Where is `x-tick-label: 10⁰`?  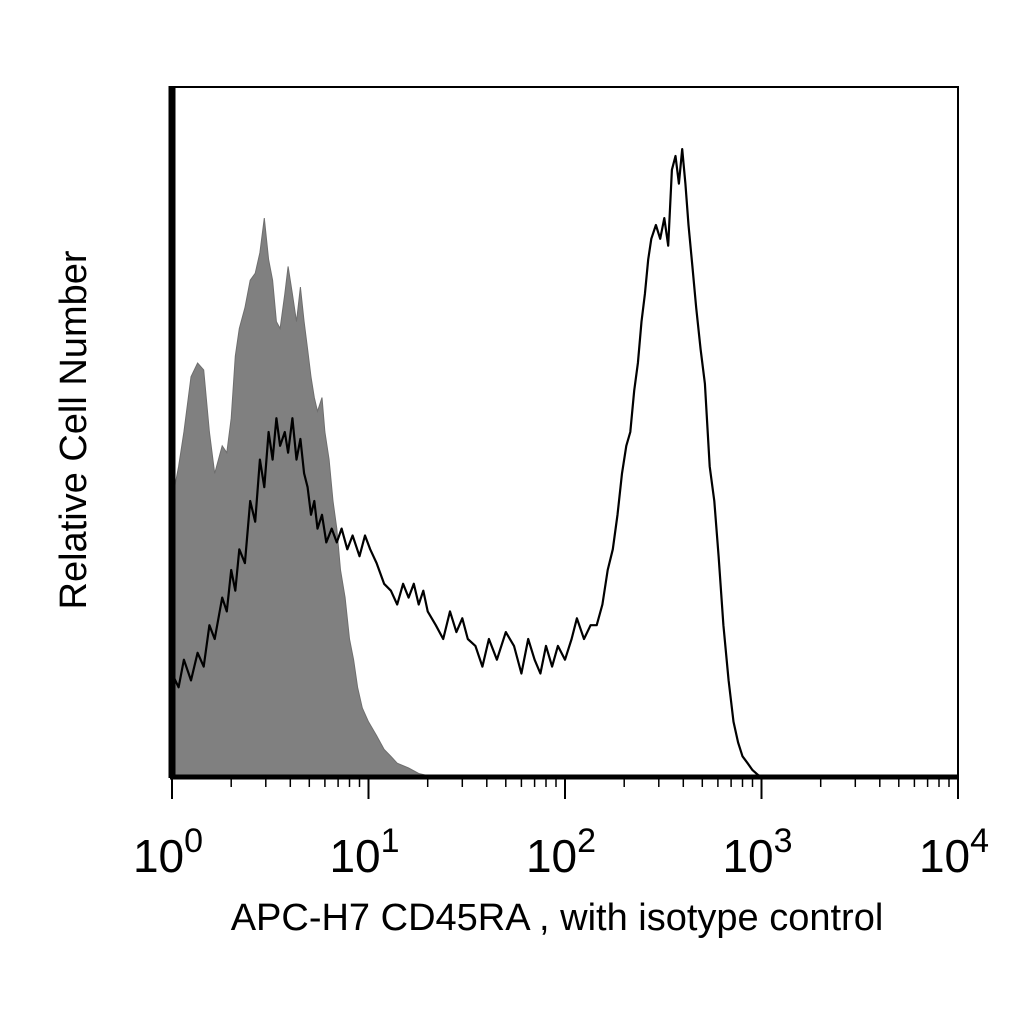
x-tick-label: 10⁰ is located at coordinates (168, 852).